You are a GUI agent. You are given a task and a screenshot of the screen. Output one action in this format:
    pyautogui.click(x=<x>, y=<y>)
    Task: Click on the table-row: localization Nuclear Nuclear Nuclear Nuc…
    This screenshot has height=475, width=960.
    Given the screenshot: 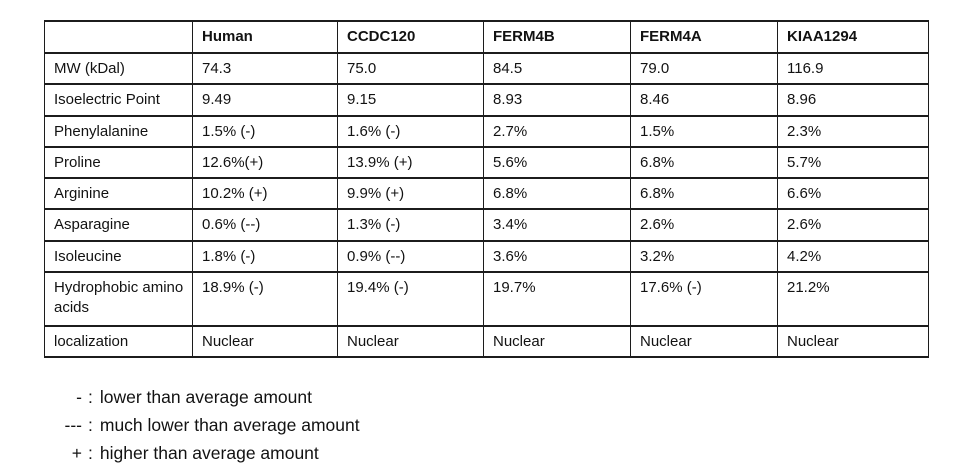 What is the action you would take?
    pyautogui.click(x=486, y=341)
    